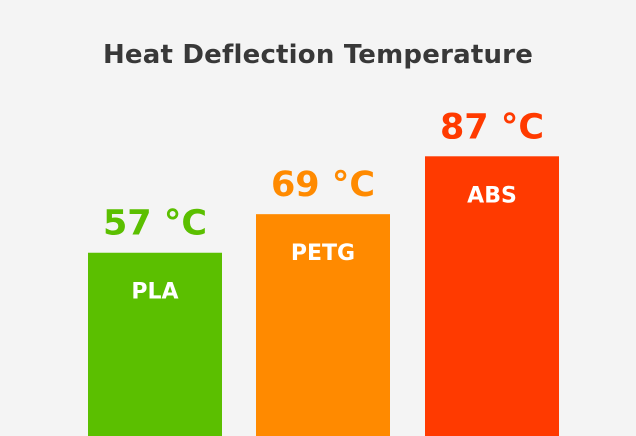 Image resolution: width=636 pixels, height=436 pixels. I want to click on bar-abs, so click(492, 296).